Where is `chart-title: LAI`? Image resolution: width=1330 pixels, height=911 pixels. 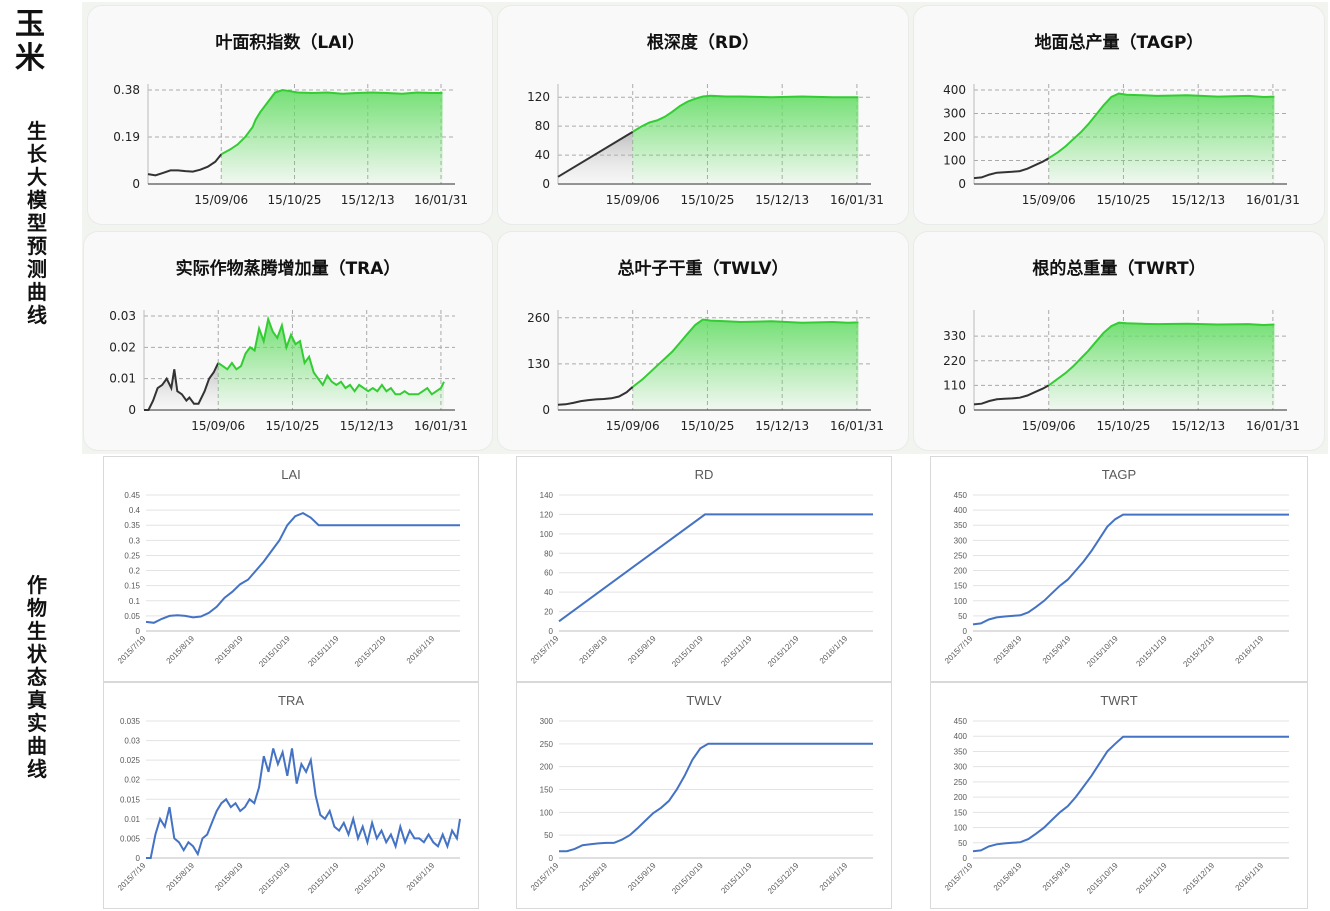
chart-title: LAI is located at coordinates (291, 474).